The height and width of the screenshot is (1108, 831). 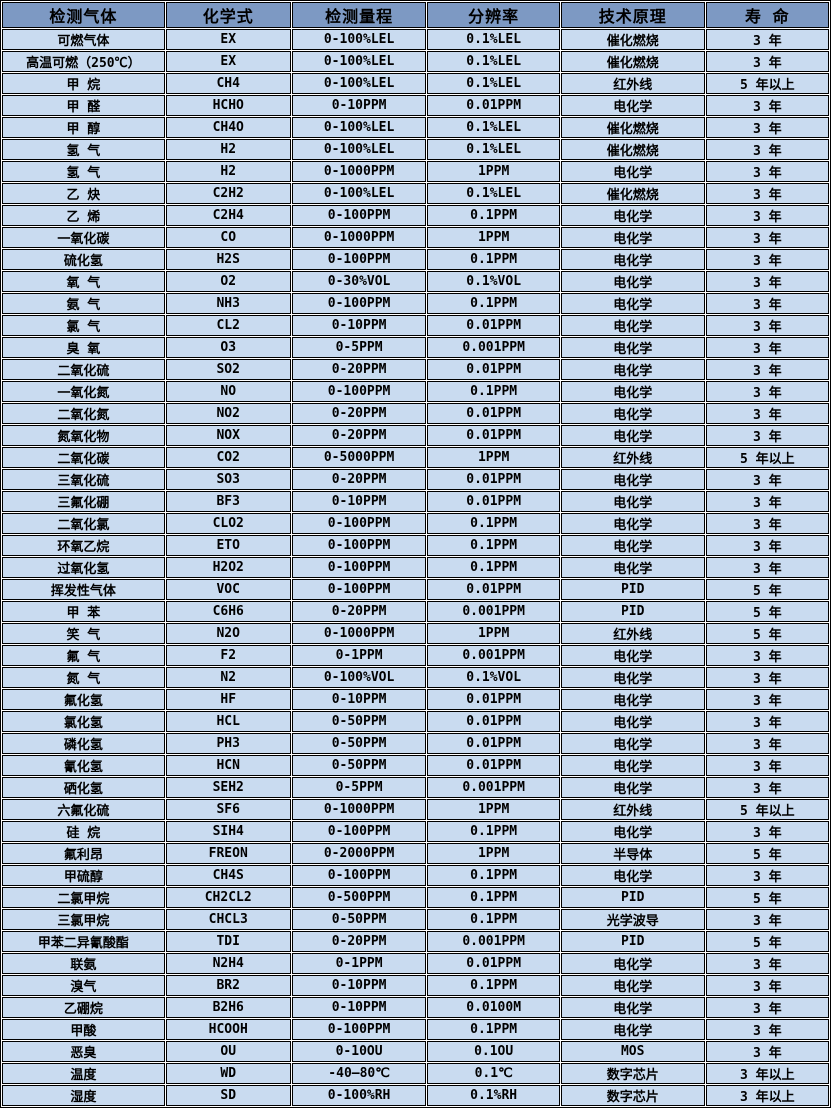 I want to click on gas-cell: 二氯甲烷, so click(x=83, y=897).